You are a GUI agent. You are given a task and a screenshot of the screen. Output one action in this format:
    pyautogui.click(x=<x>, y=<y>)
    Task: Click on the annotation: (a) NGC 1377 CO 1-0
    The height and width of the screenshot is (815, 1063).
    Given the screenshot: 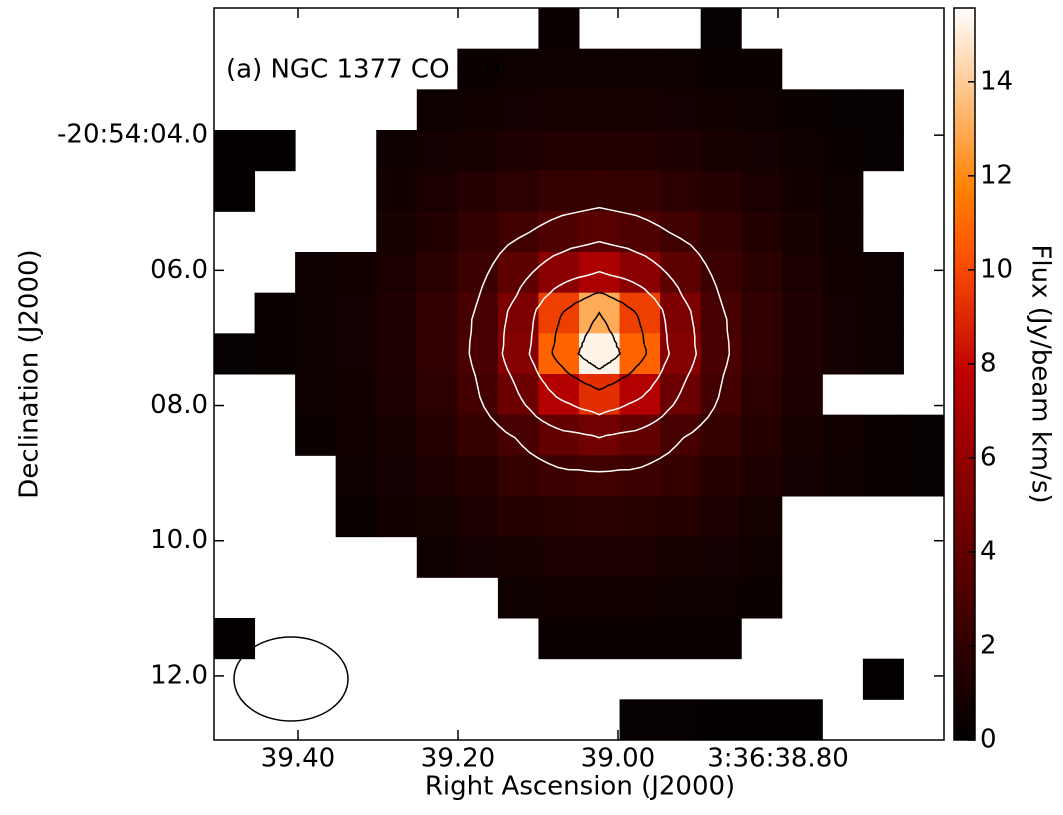 What is the action you would take?
    pyautogui.click(x=363, y=70)
    